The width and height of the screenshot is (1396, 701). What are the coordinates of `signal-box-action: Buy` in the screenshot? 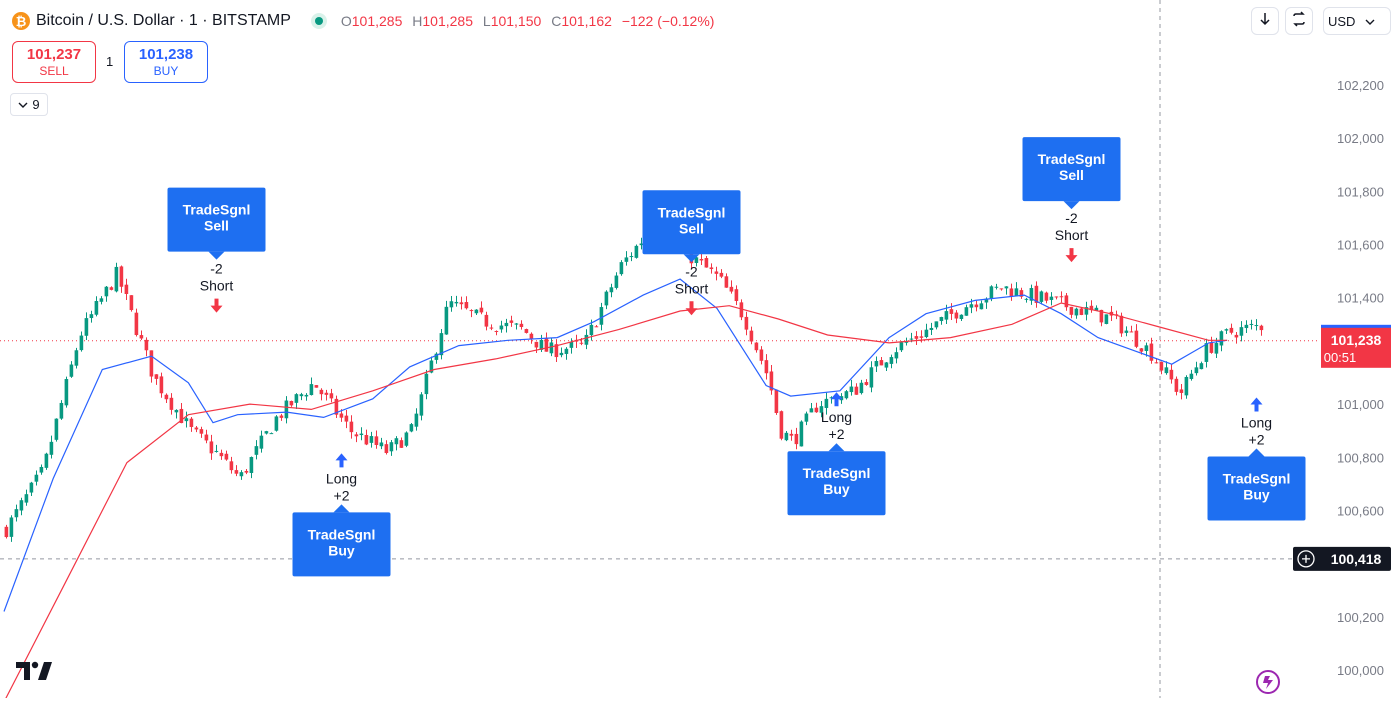 It's located at (341, 550).